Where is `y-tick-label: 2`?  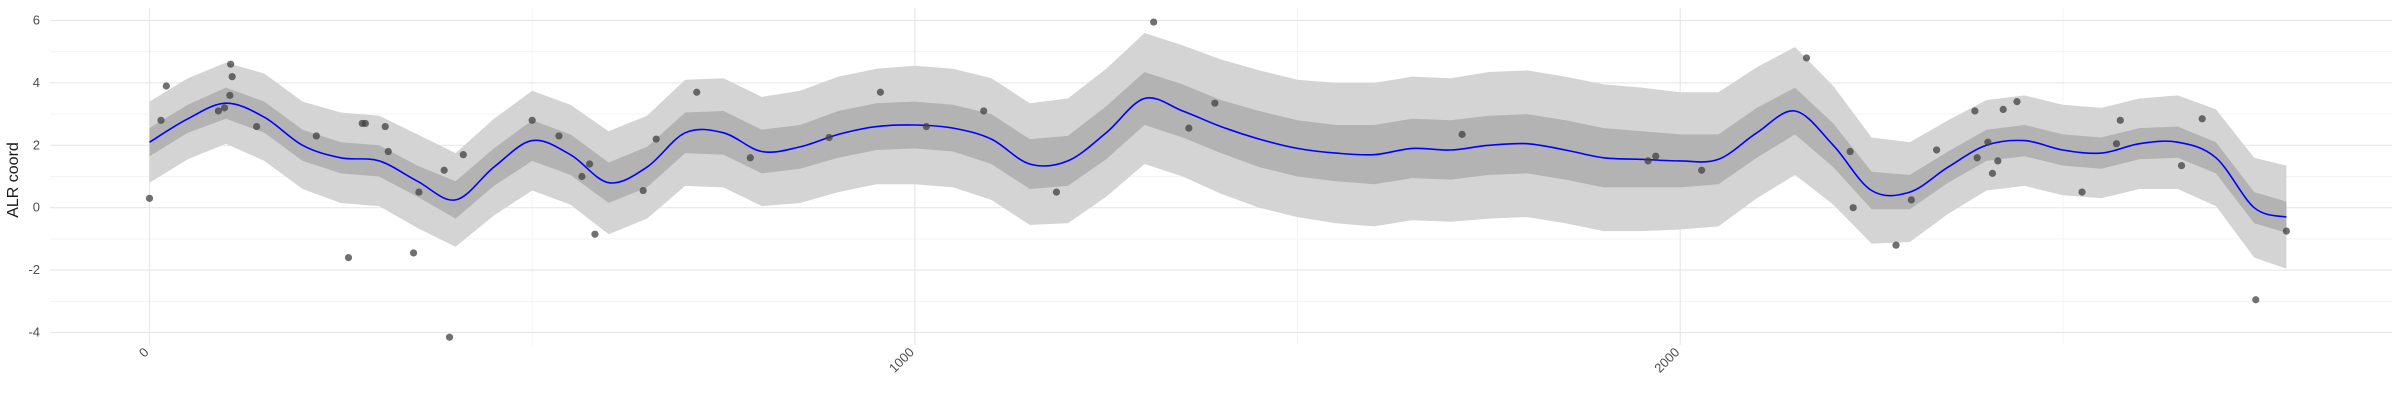 y-tick-label: 2 is located at coordinates (36, 144).